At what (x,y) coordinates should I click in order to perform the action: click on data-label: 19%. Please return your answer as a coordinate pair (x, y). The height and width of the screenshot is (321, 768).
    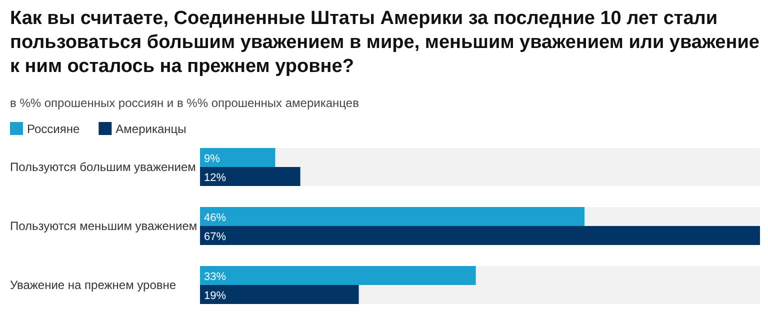
    Looking at the image, I should click on (215, 296).